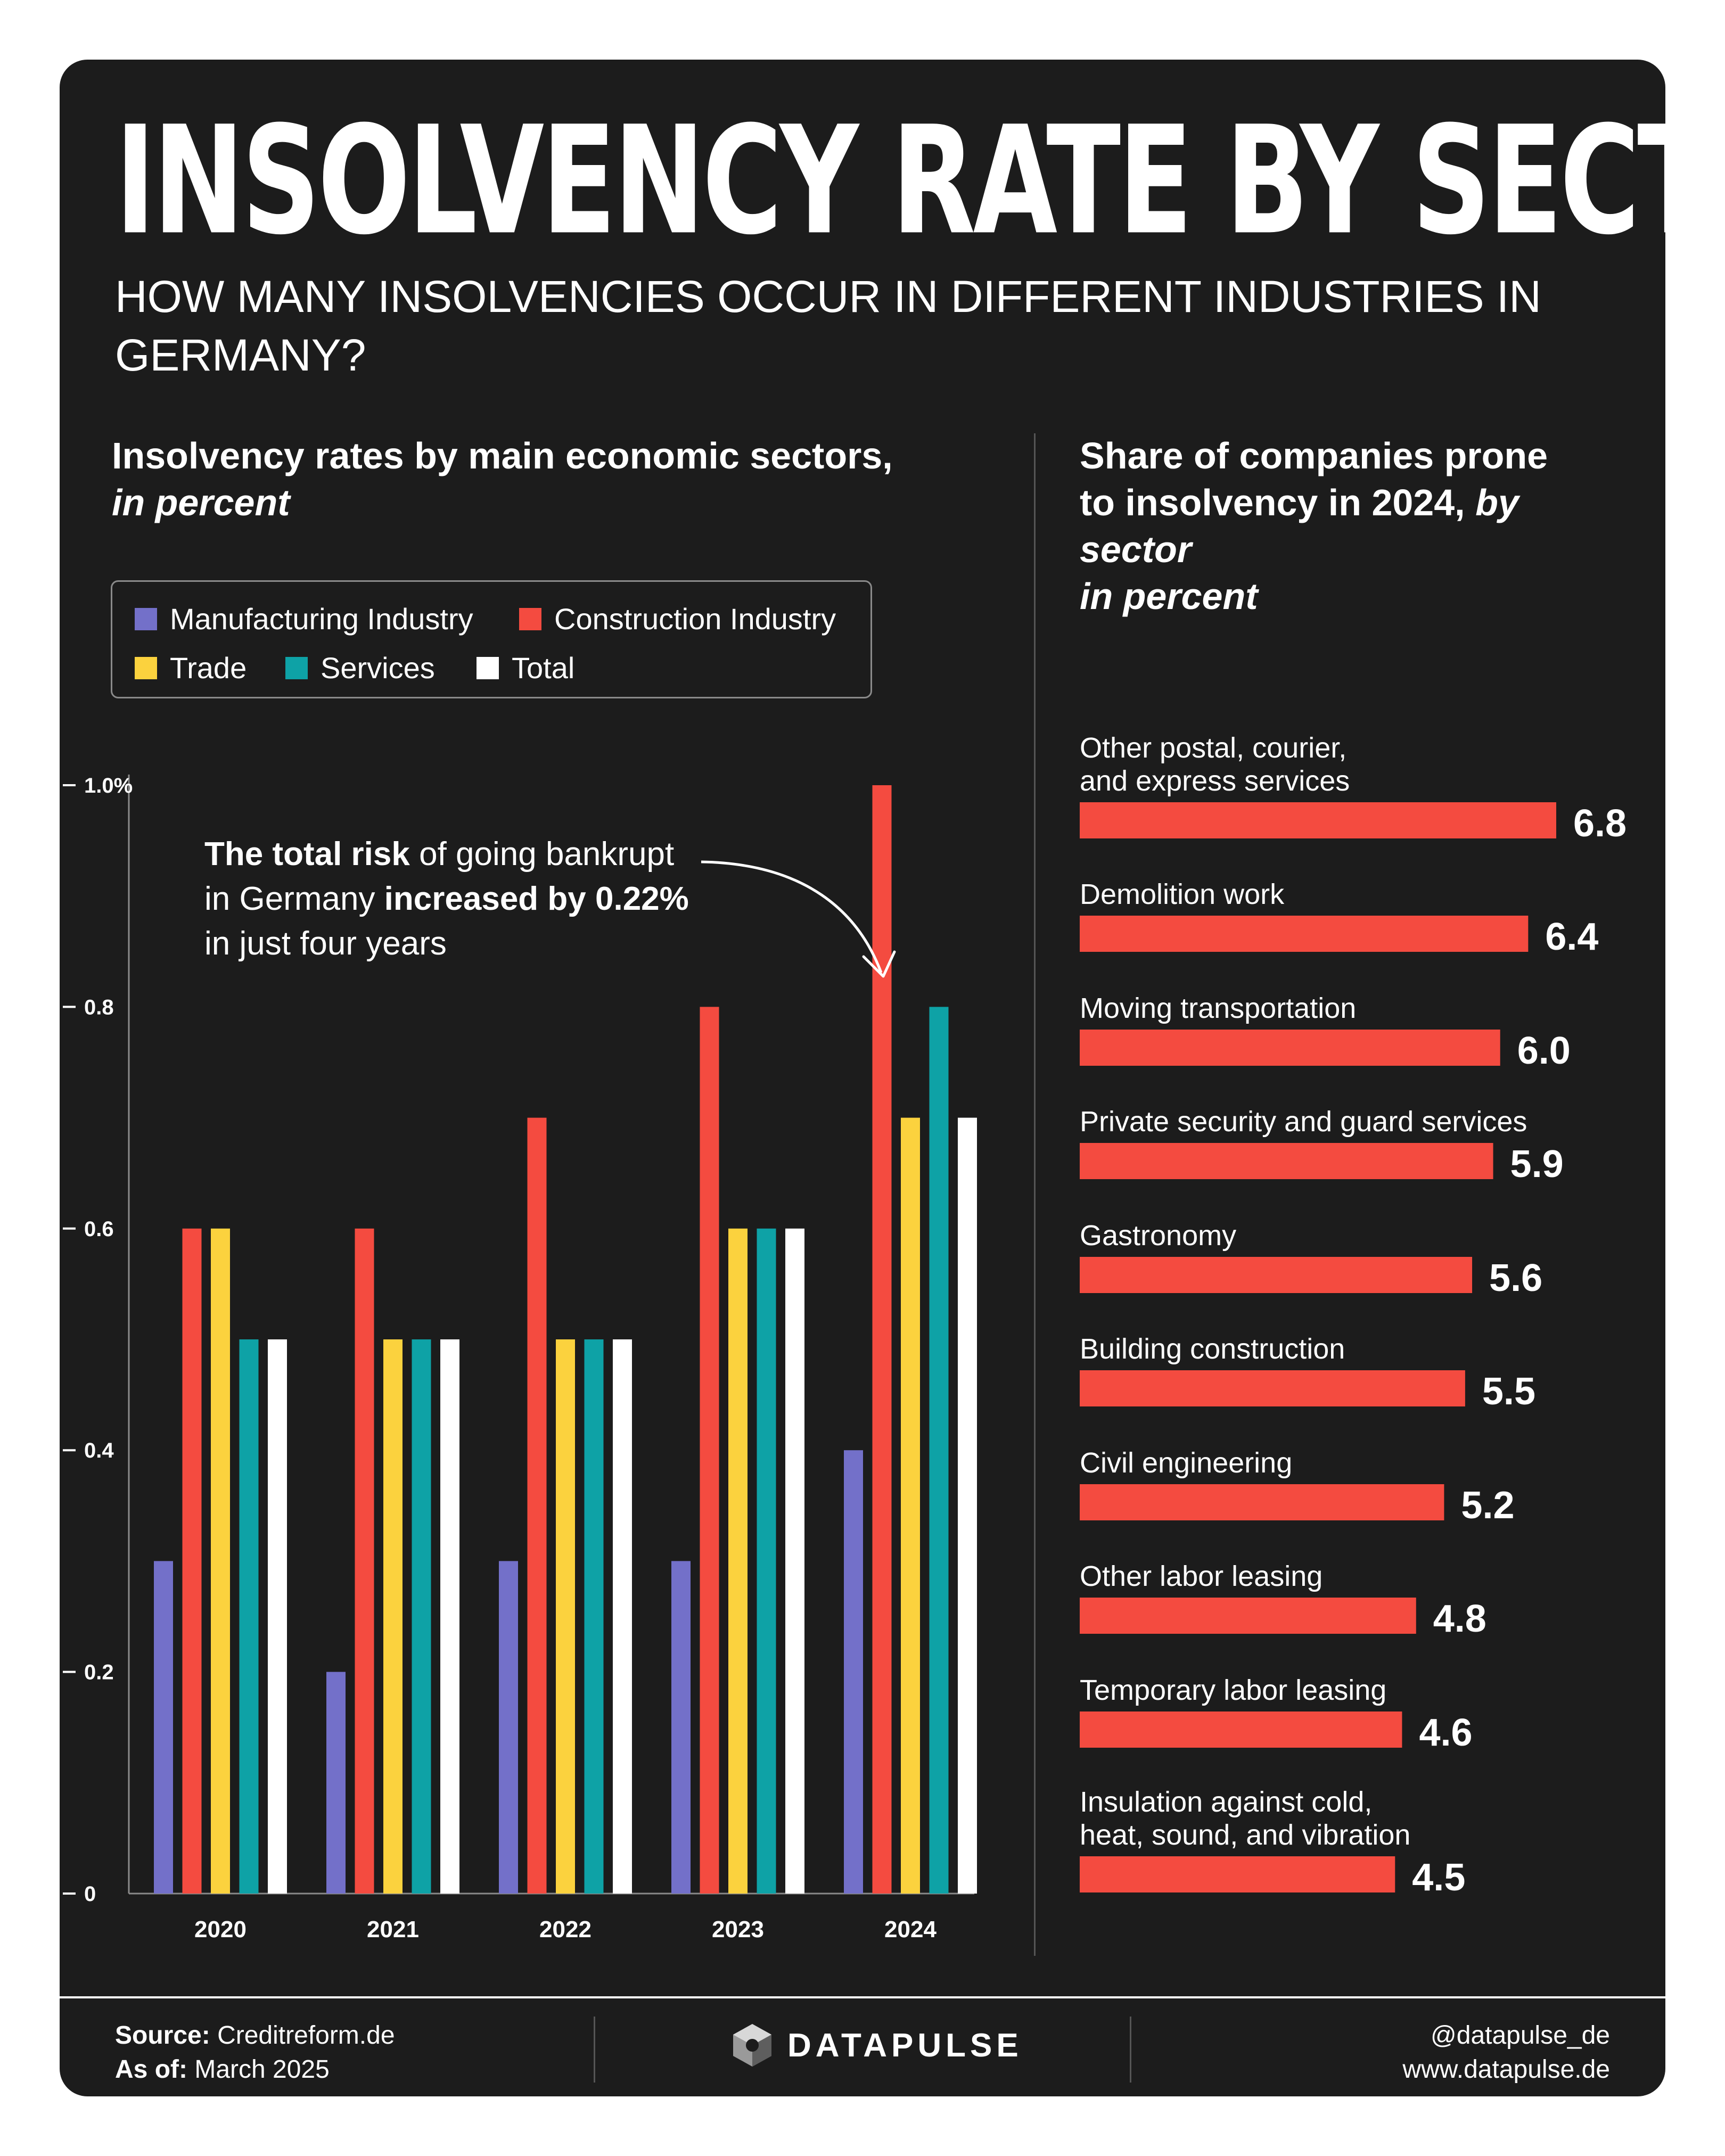  I want to click on sector-label: Moving transportation, so click(1218, 1008).